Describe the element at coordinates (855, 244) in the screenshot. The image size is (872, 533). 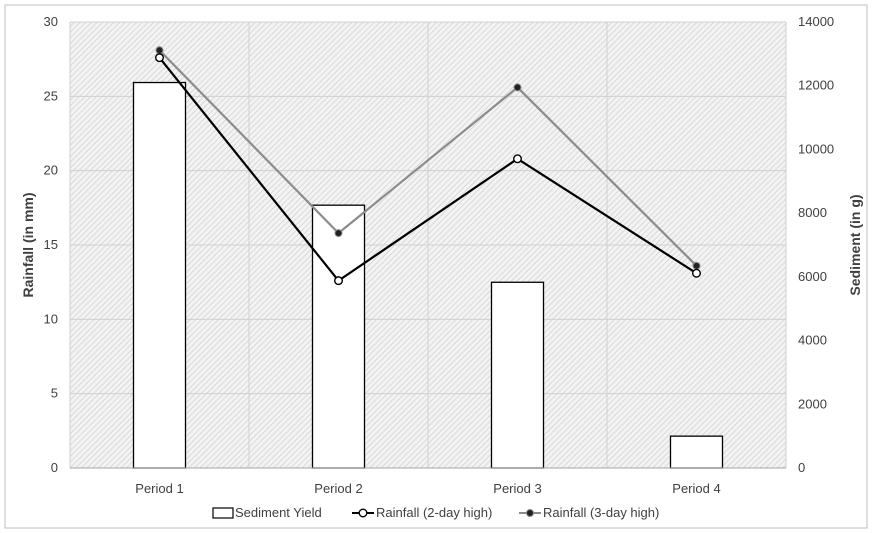
I see `y2-axis-title: Sediment (in g)` at that location.